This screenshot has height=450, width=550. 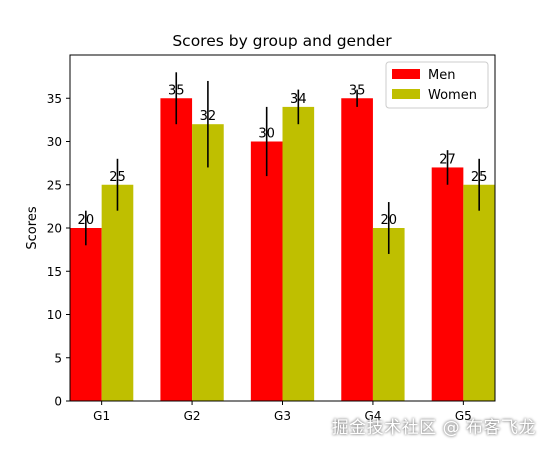 I want to click on data-label-women-g4: 20, so click(x=388, y=220).